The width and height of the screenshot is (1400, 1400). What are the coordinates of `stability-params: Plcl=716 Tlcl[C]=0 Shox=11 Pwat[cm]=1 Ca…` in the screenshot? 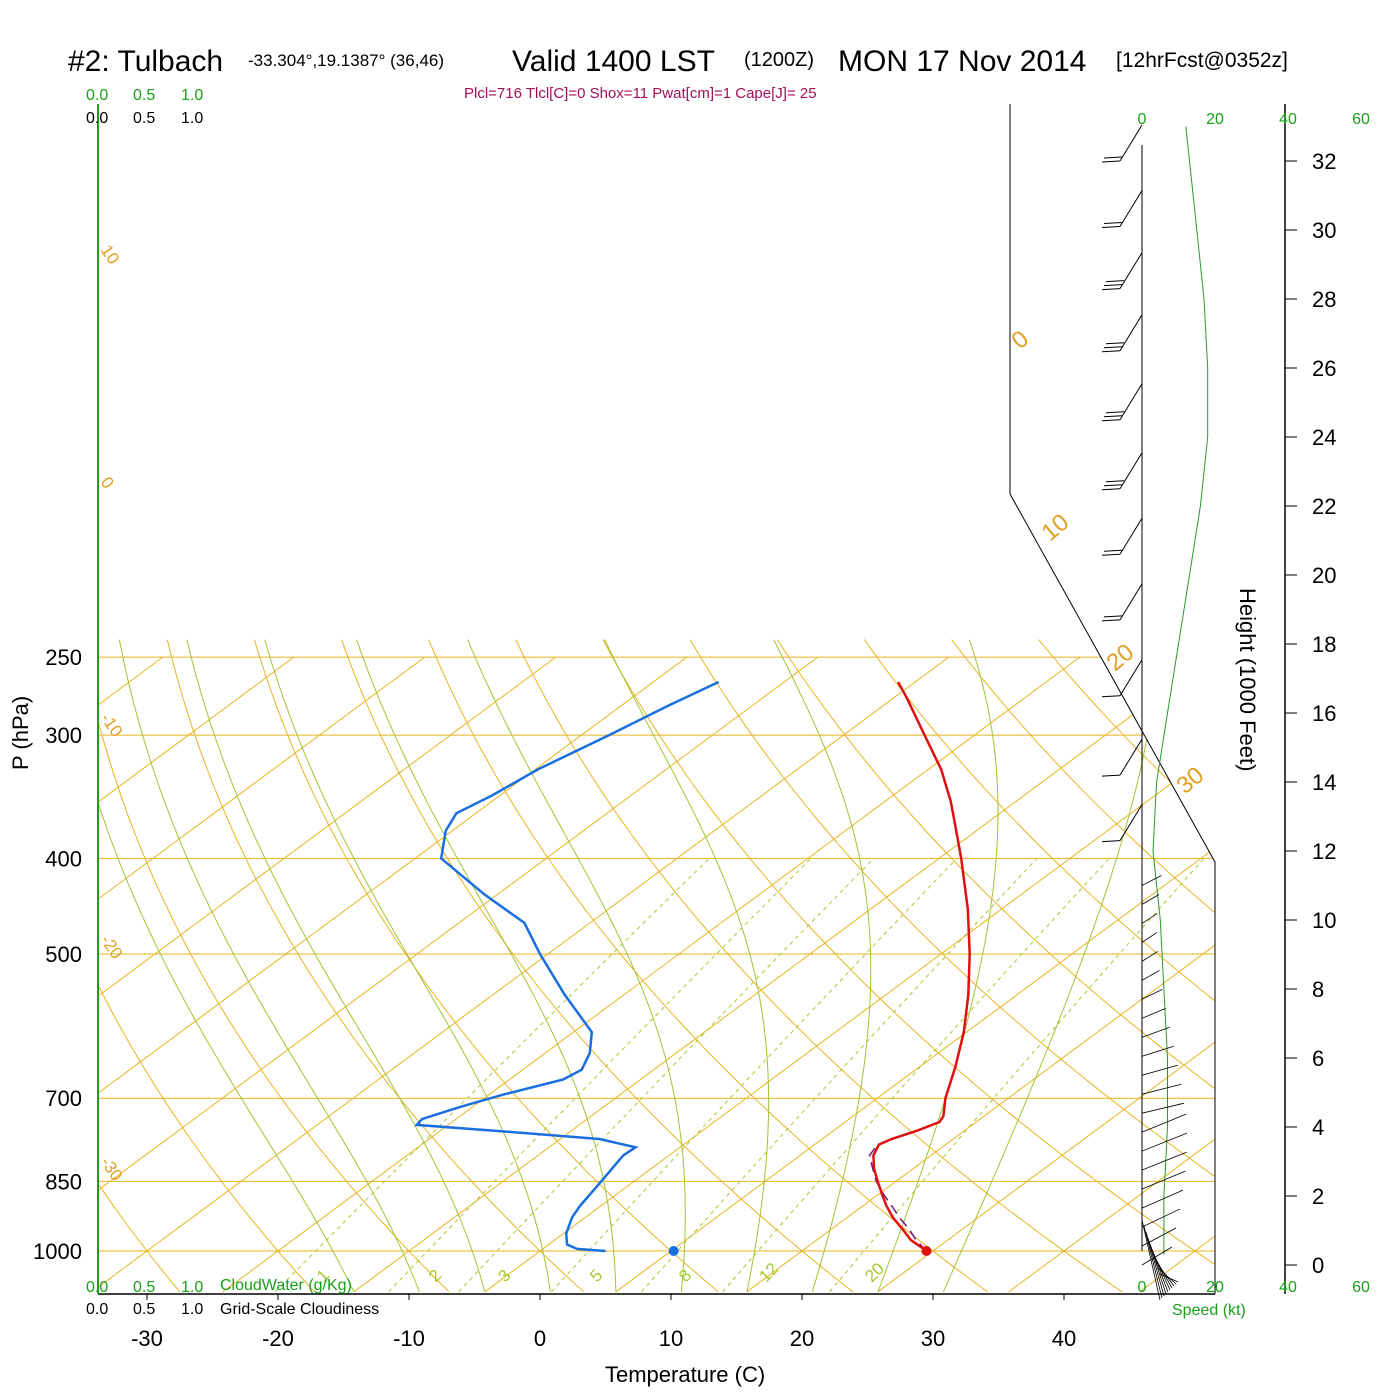 It's located at (640, 93).